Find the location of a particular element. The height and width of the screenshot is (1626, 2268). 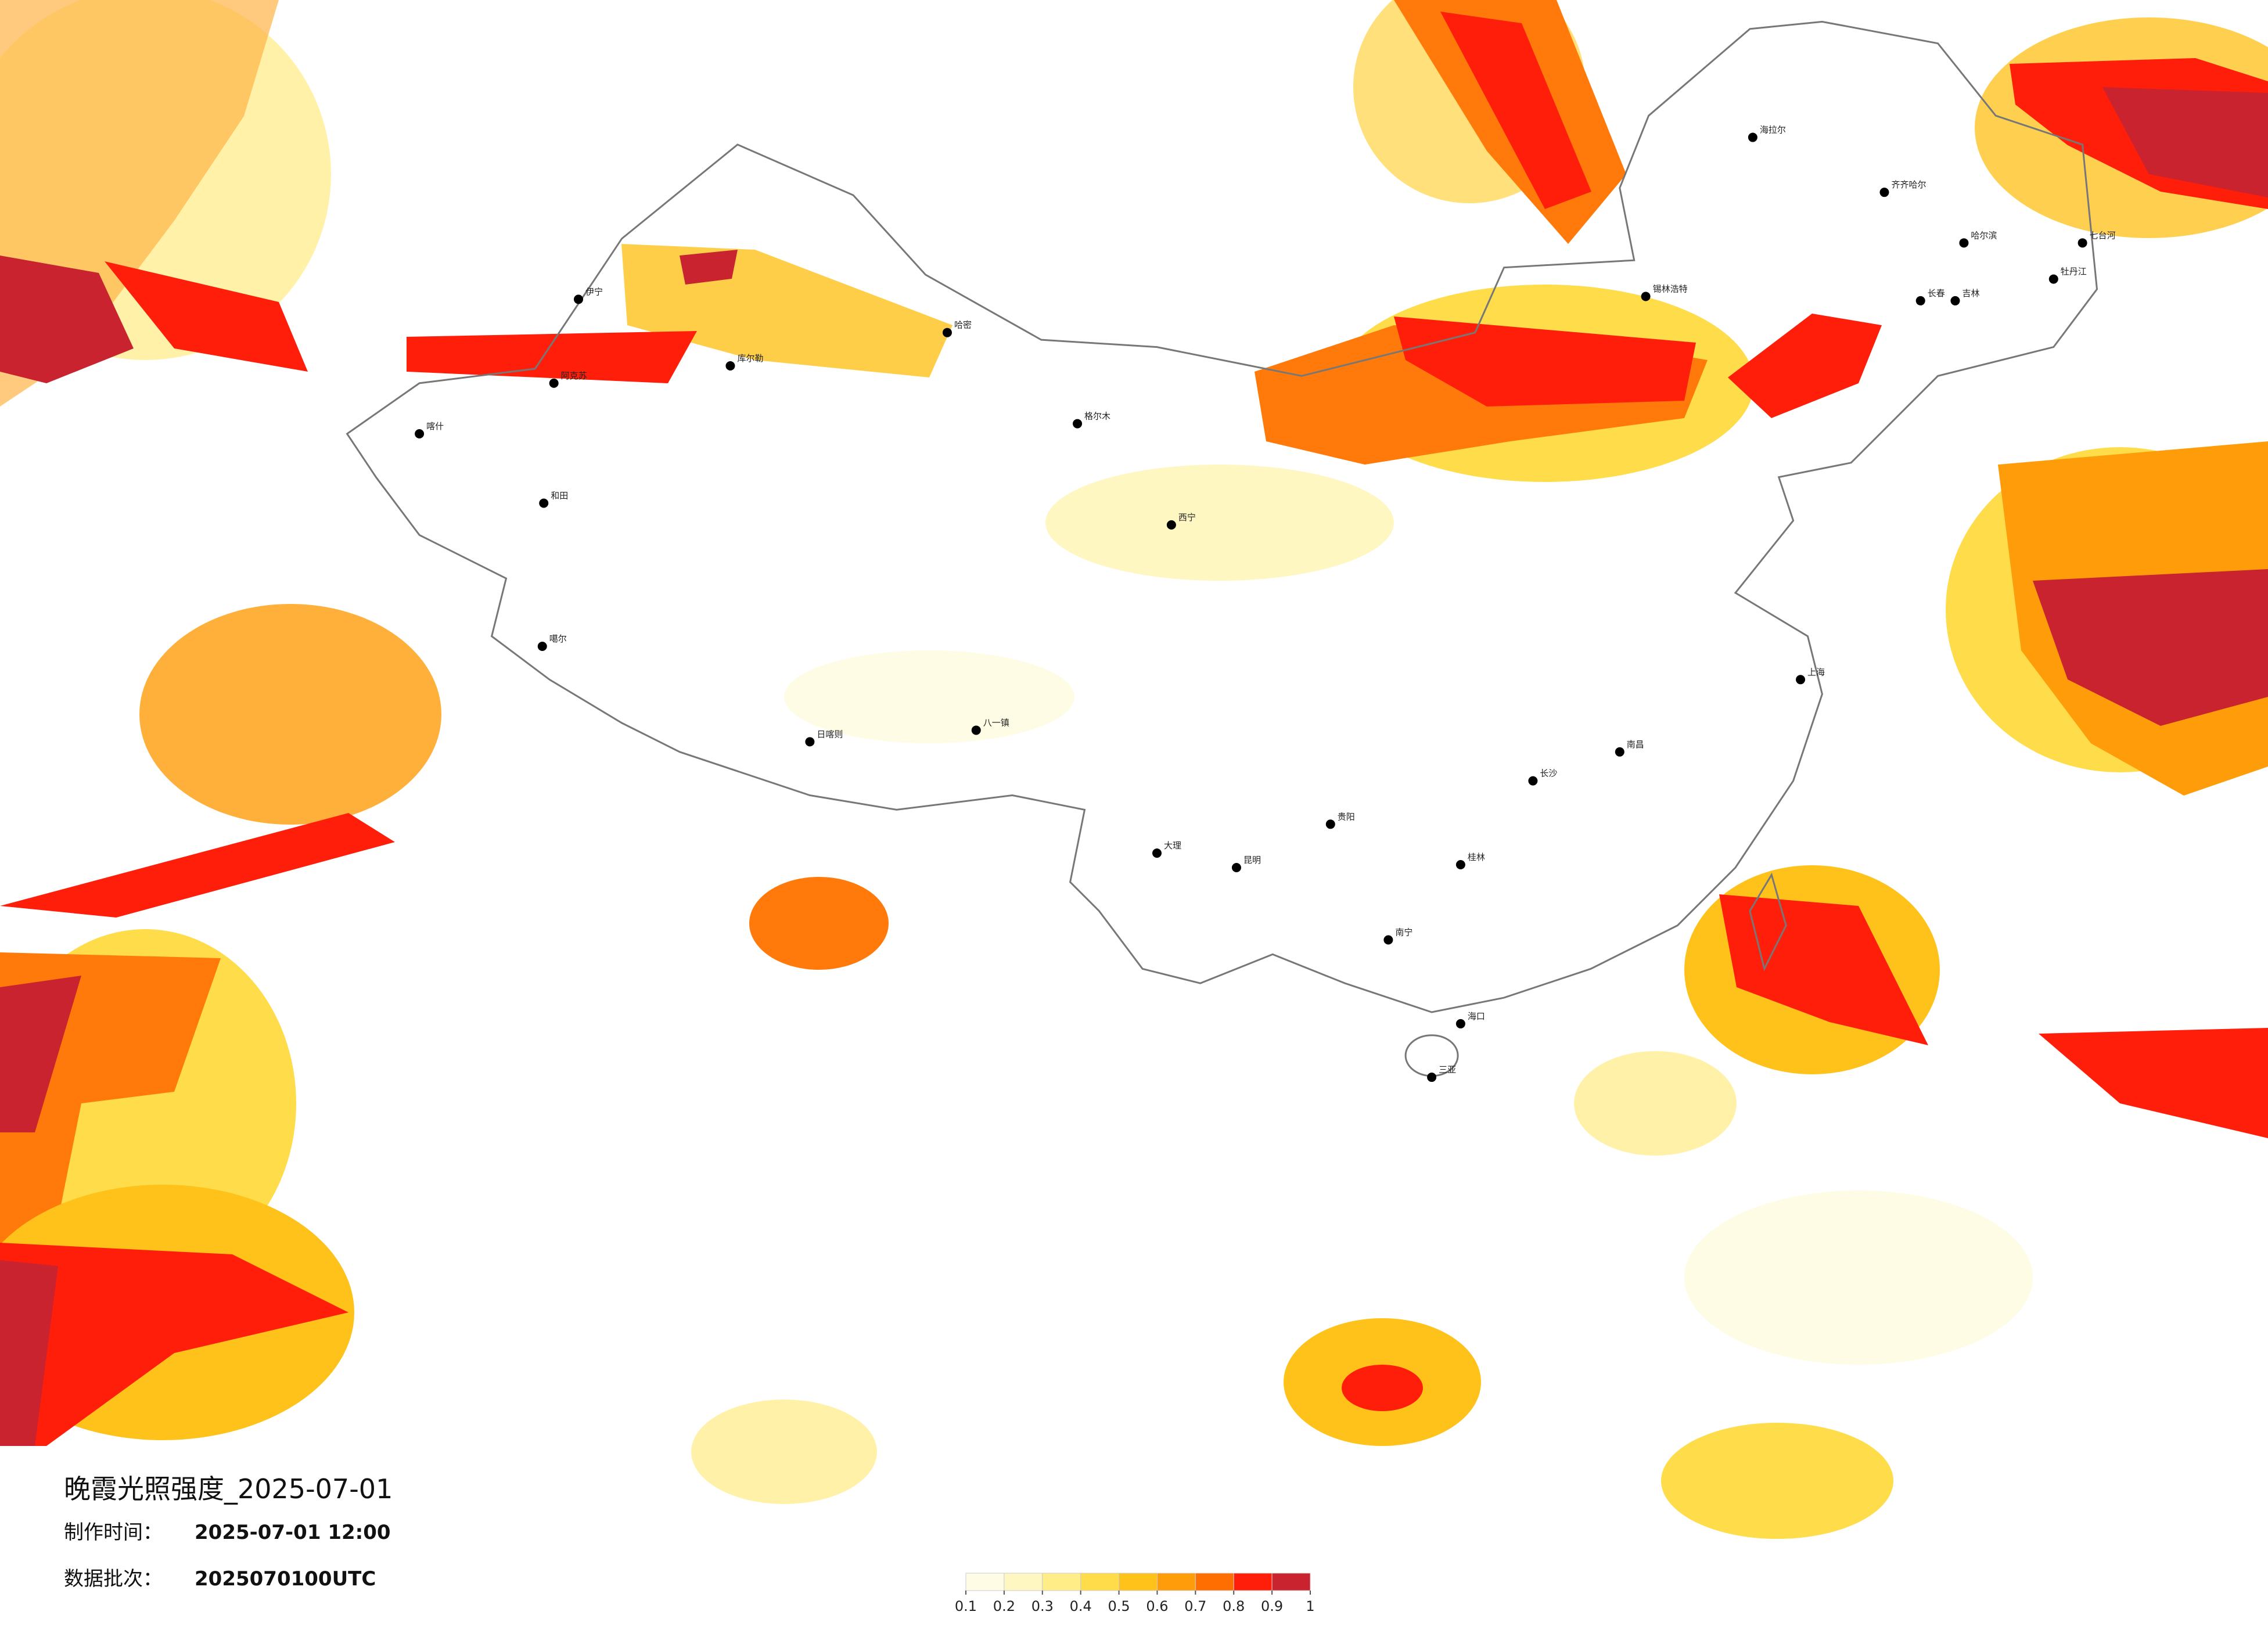

city-label: 和田 is located at coordinates (559, 496).